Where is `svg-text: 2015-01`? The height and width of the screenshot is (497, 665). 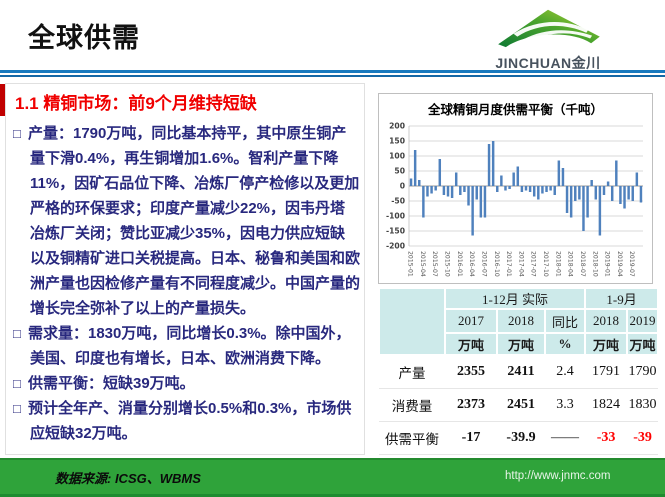 svg-text: 2015-01 is located at coordinates (410, 264).